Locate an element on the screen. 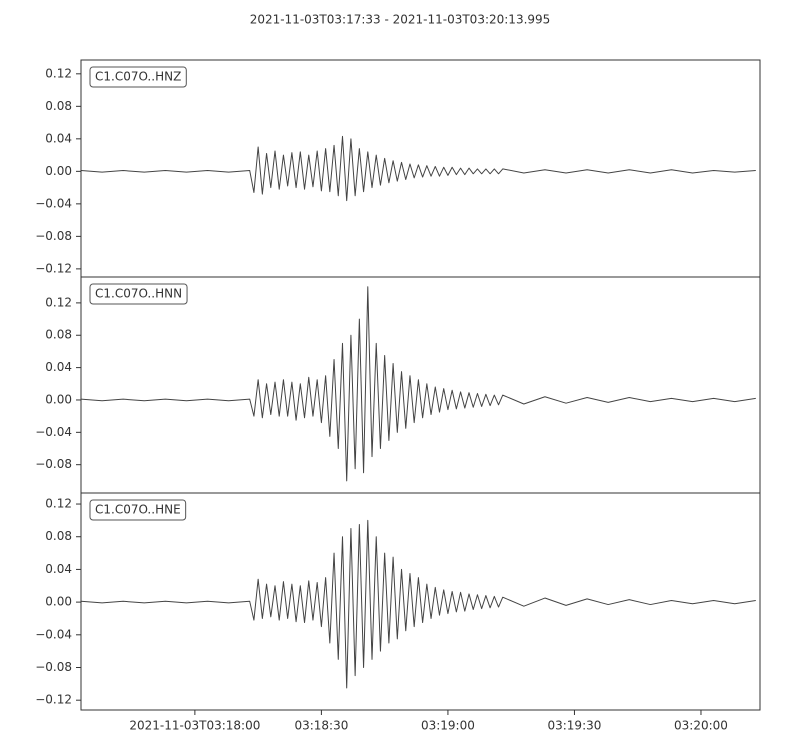 The height and width of the screenshot is (750, 800). x-tick-label: 03:19:30 is located at coordinates (574, 726).